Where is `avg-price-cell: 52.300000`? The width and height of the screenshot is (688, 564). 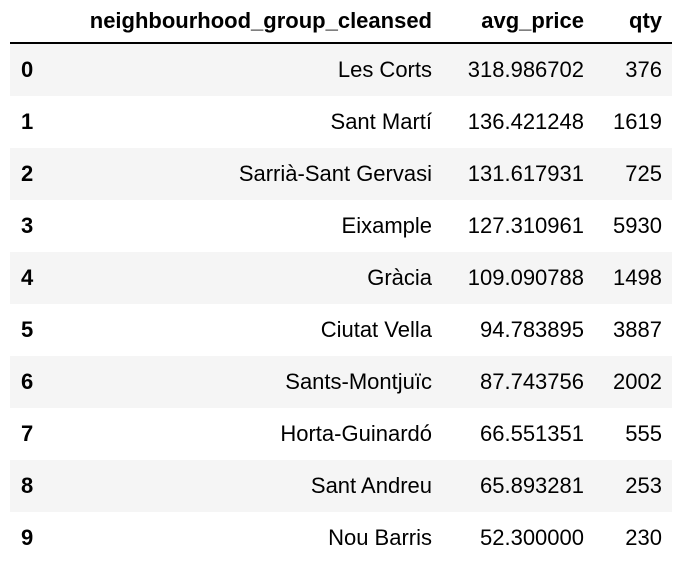
avg-price-cell: 52.300000 is located at coordinates (532, 537).